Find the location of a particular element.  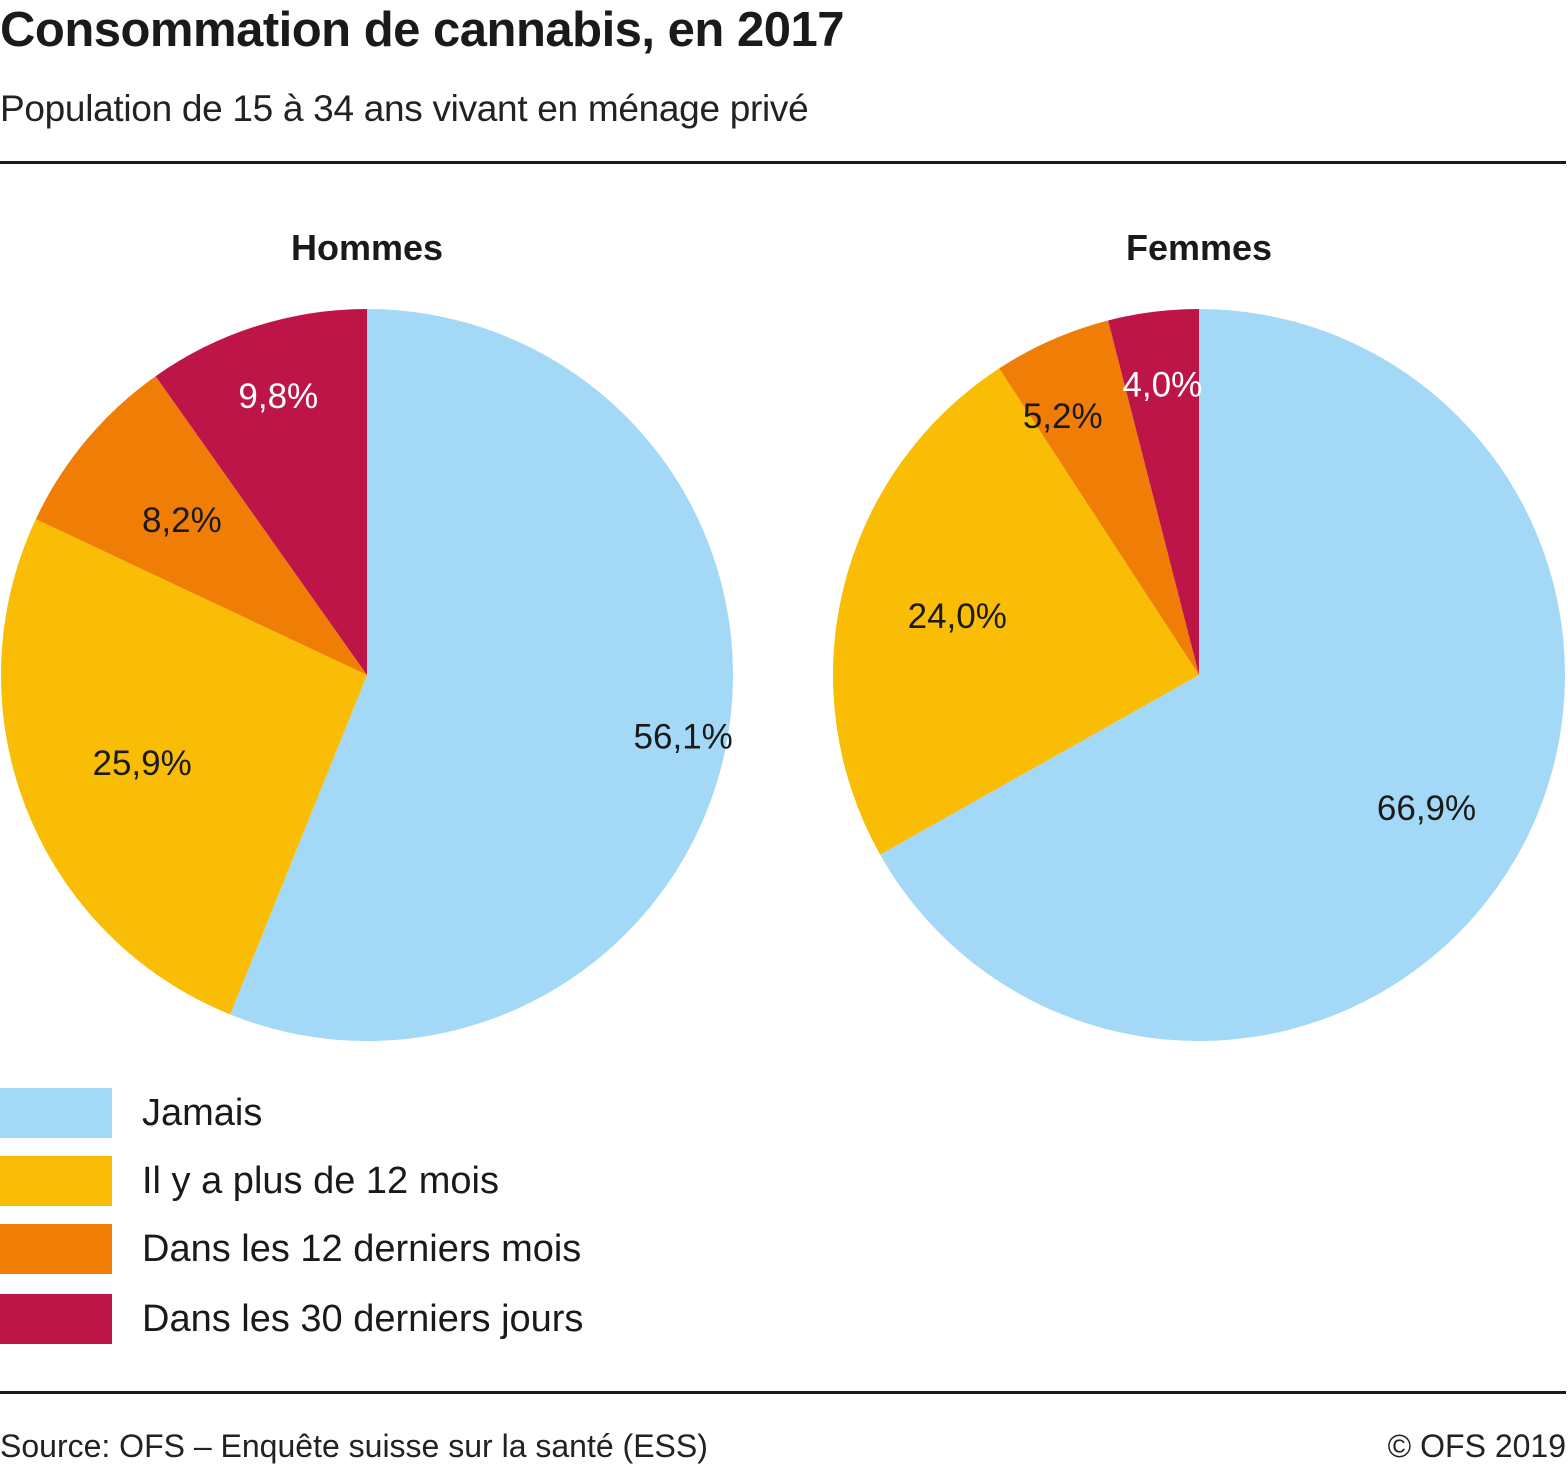

legend-label: Il y a plus de 12 mois is located at coordinates (320, 1180).